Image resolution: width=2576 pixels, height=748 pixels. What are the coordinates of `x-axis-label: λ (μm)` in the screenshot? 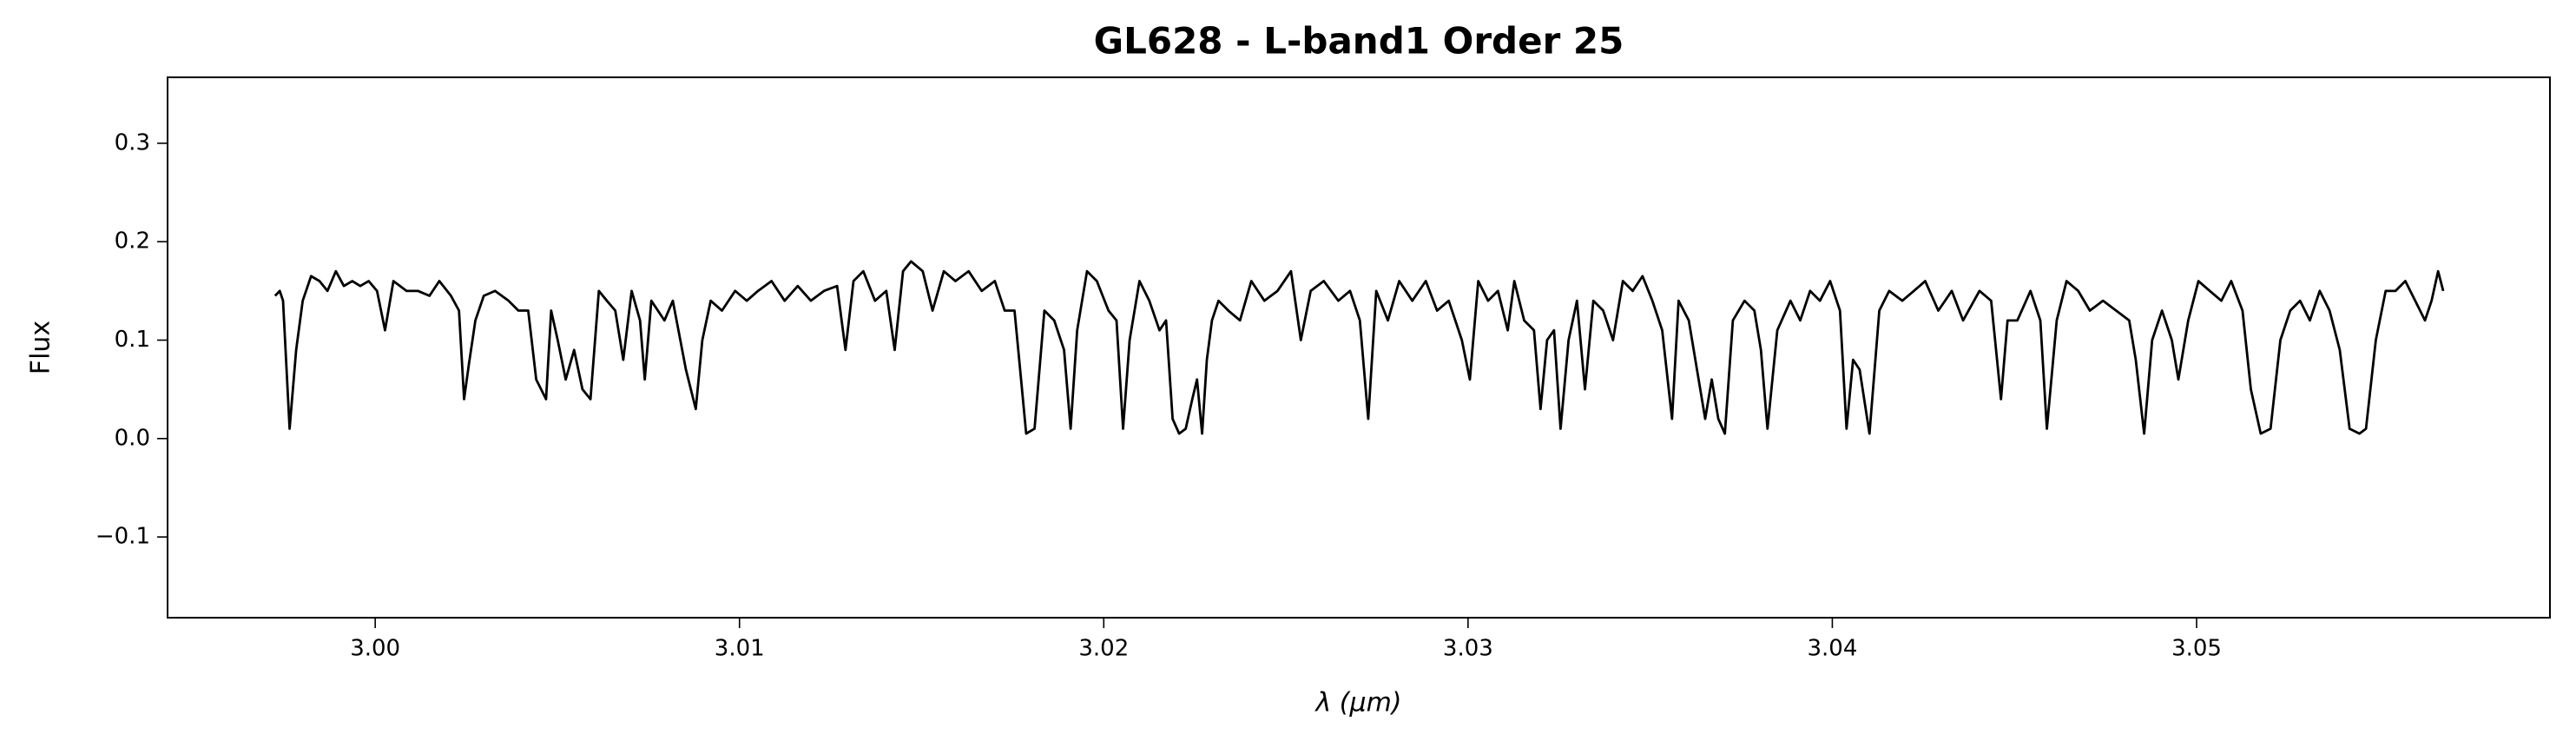 It's located at (1357, 703).